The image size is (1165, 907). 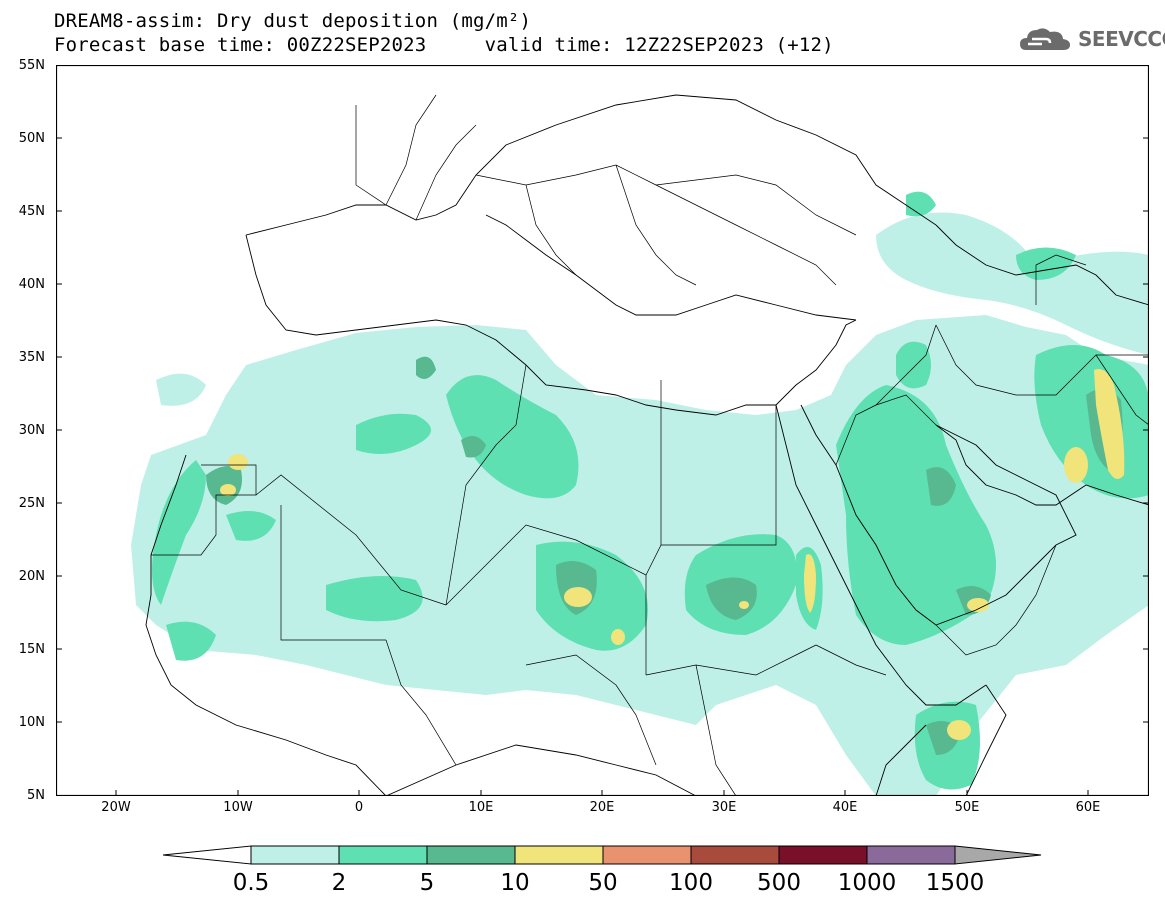 What do you see at coordinates (31, 211) in the screenshot?
I see `lat-label-45n: 45N` at bounding box center [31, 211].